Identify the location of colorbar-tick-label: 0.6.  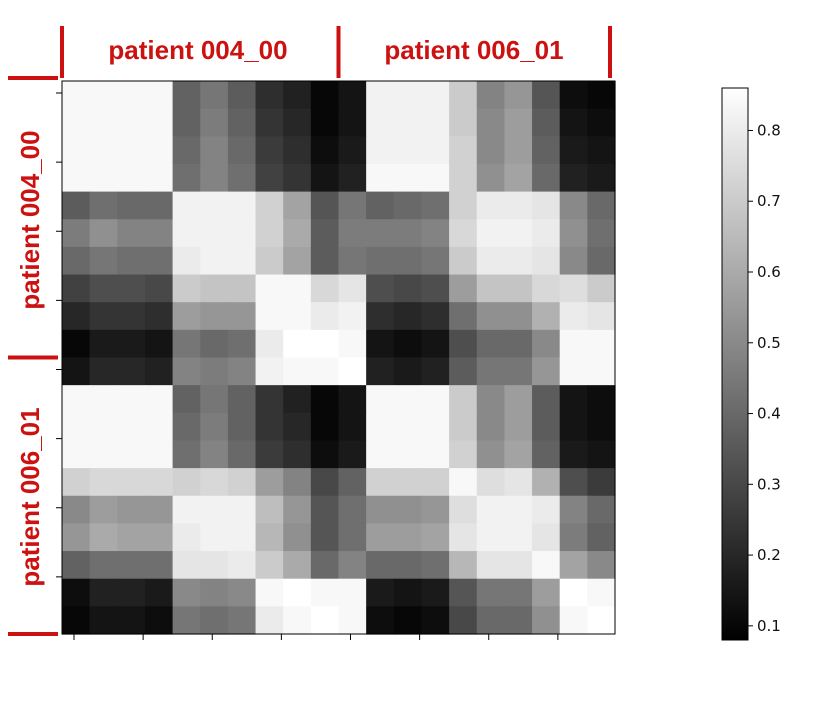
(769, 272).